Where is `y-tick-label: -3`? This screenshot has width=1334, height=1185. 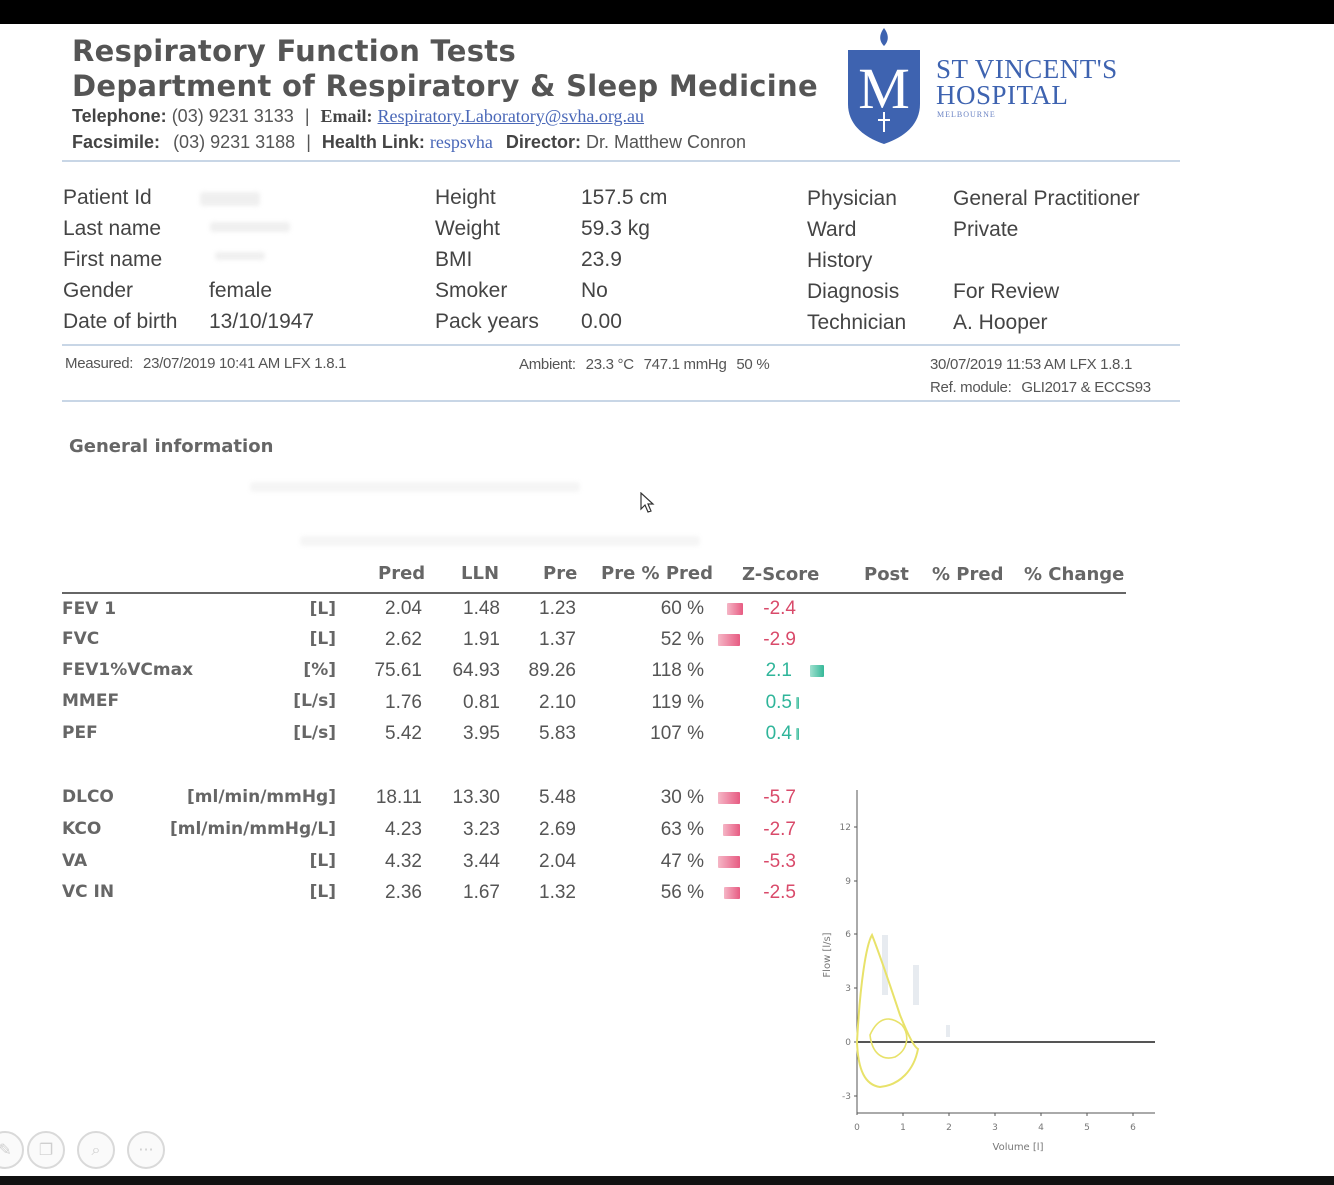 y-tick-label: -3 is located at coordinates (846, 1097).